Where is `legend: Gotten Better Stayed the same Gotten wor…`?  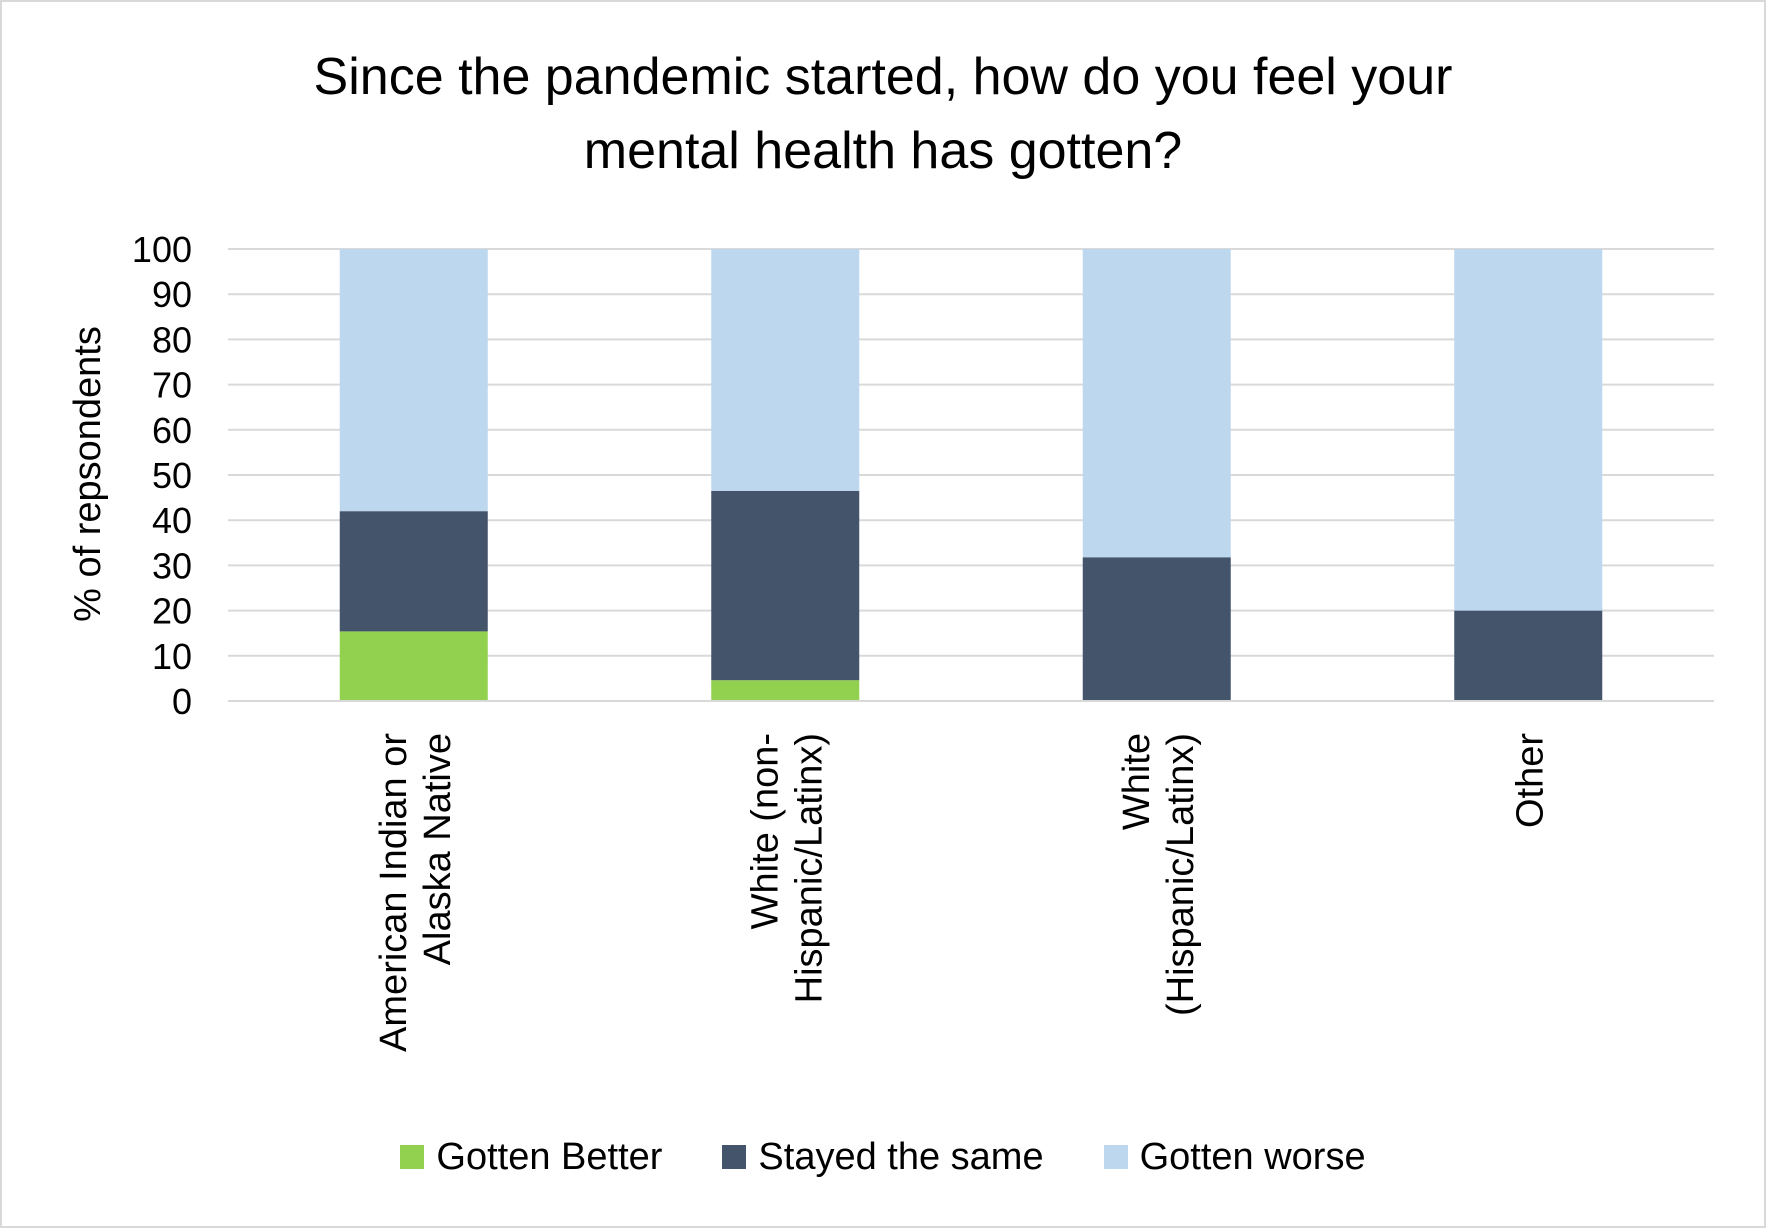 legend: Gotten Better Stayed the same Gotten wor… is located at coordinates (883, 1157).